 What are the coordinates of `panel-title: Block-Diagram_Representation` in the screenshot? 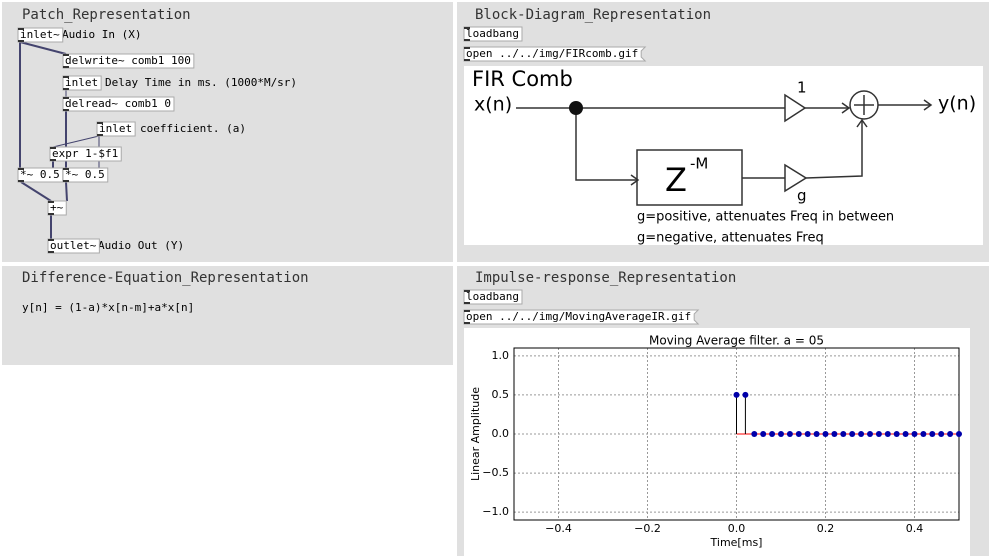 It's located at (593, 15).